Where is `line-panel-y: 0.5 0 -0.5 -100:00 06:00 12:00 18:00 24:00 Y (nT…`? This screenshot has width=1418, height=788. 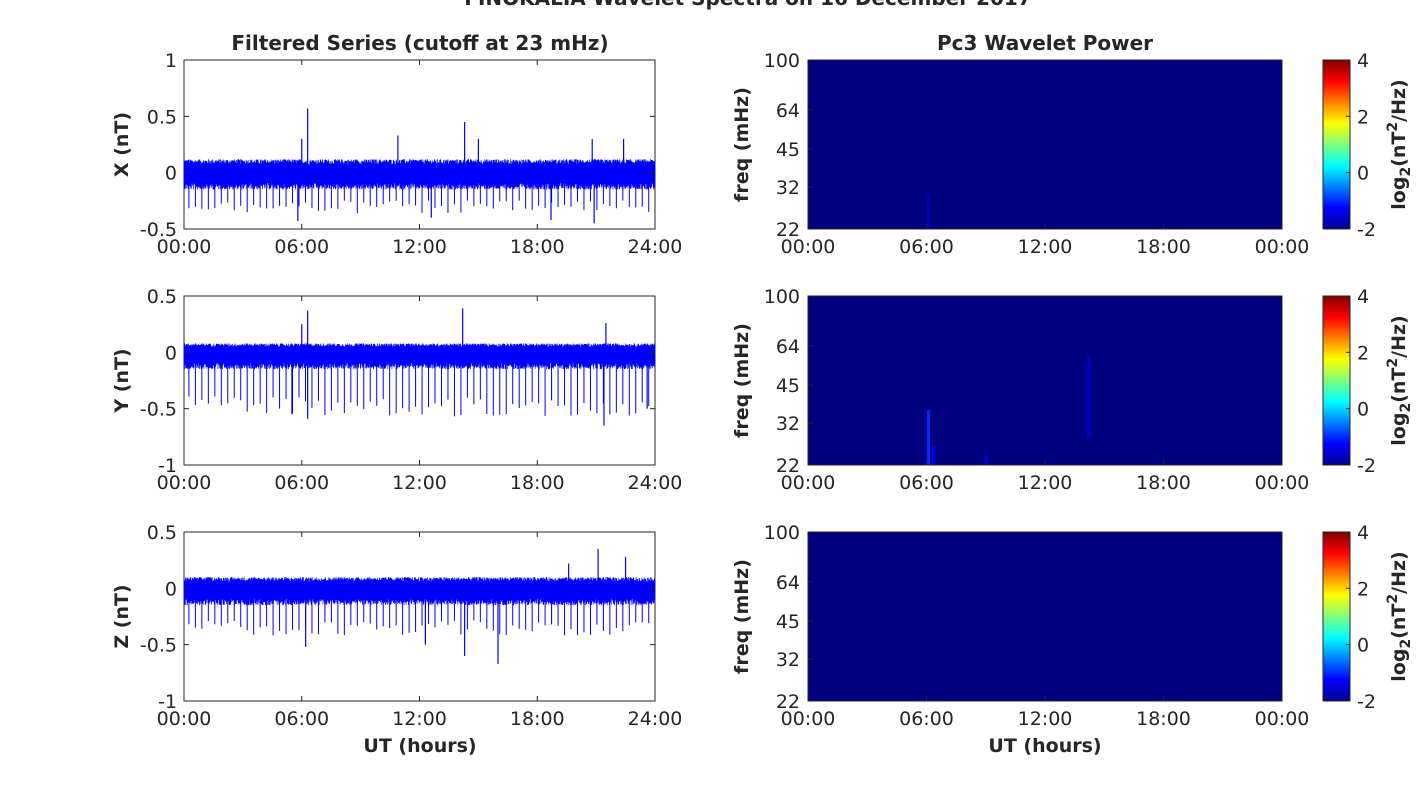 line-panel-y: 0.5 0 -0.5 -100:00 06:00 12:00 18:00 24:00 Y (nT… is located at coordinates (396, 390).